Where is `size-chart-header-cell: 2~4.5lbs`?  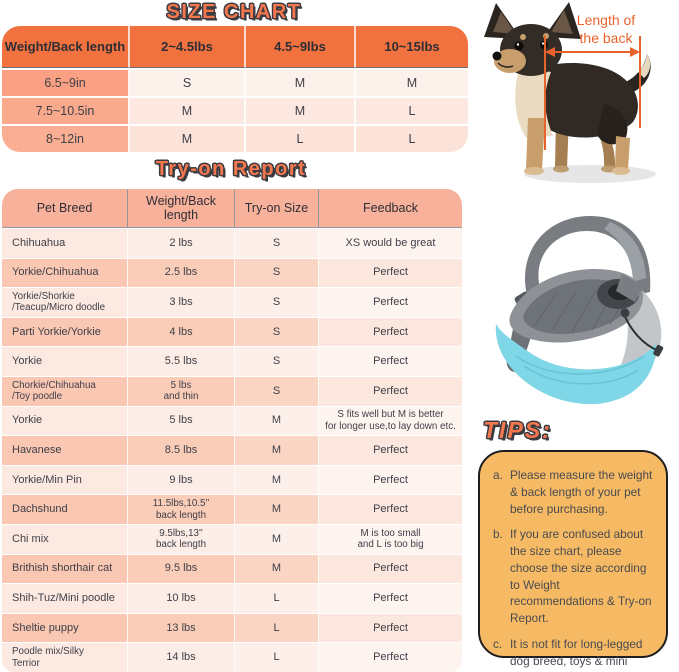
size-chart-header-cell: 2~4.5lbs is located at coordinates (188, 47).